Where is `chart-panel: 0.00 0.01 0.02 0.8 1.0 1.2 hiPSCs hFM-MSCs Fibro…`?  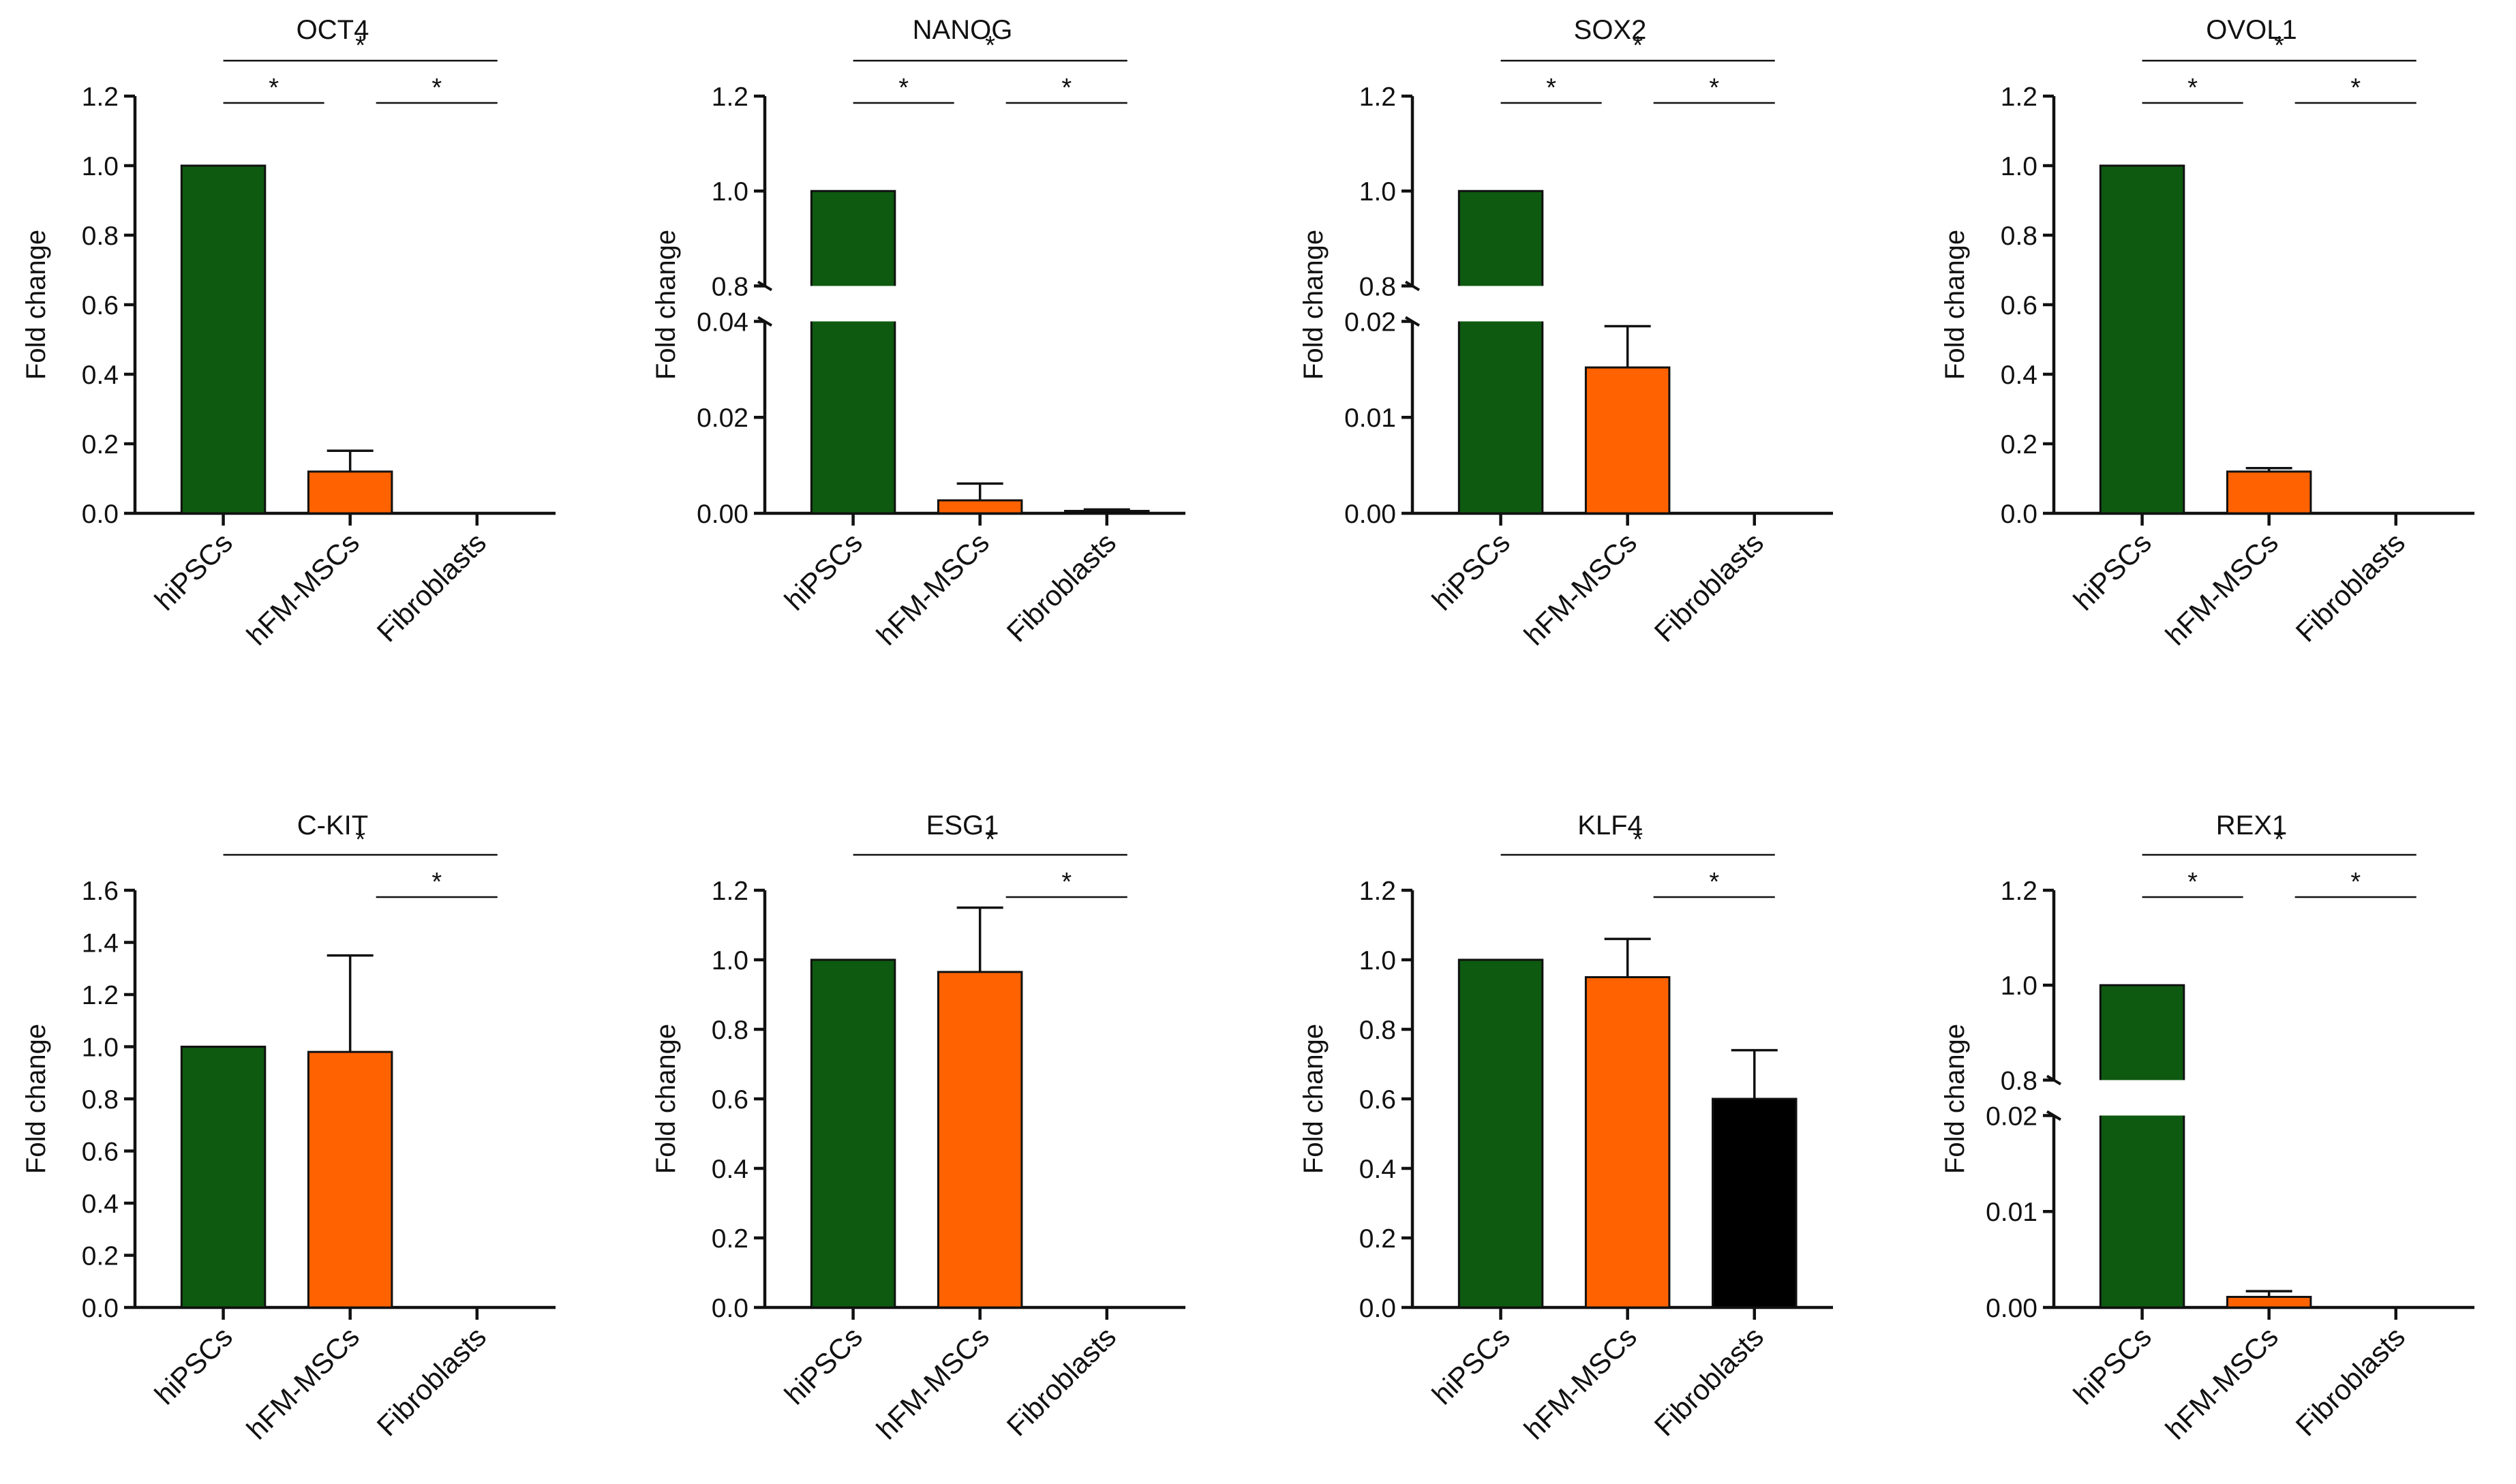 chart-panel: 0.00 0.01 0.02 0.8 1.0 1.2 hiPSCs hFM-MSCs Fibro… is located at coordinates (1566, 333).